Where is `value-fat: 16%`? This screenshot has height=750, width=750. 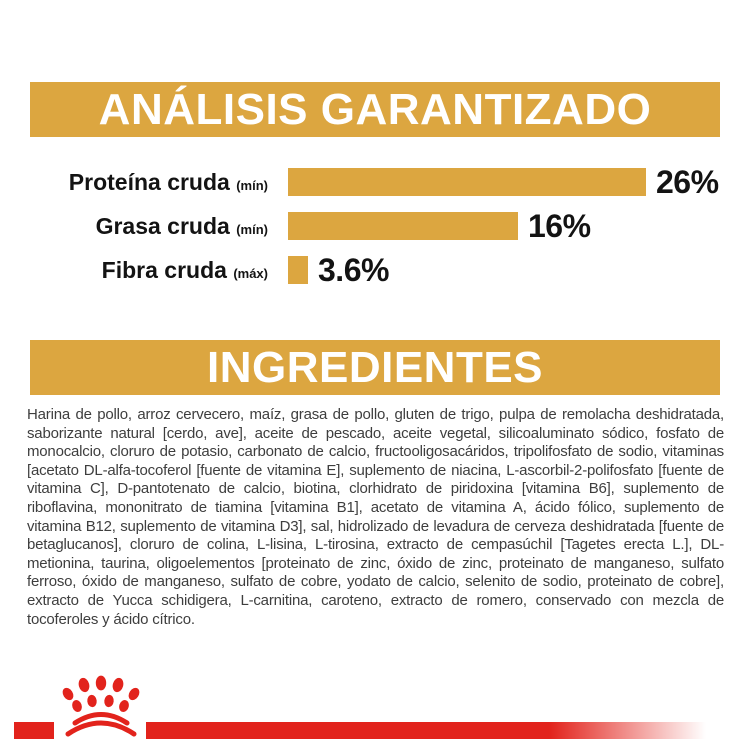
value-fat: 16% is located at coordinates (559, 225).